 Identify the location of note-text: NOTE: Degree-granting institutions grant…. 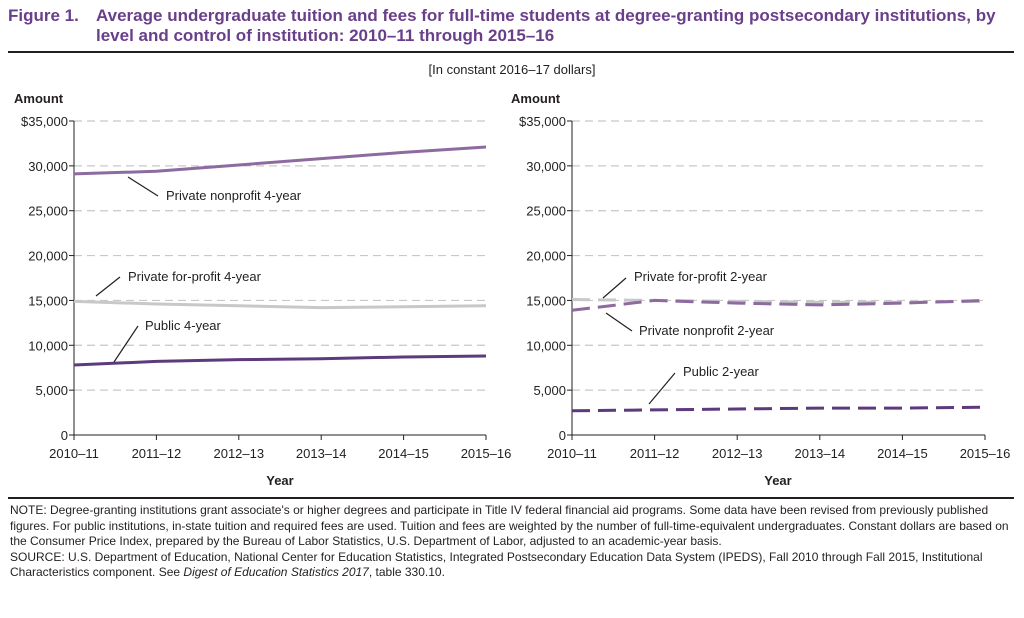
(509, 525).